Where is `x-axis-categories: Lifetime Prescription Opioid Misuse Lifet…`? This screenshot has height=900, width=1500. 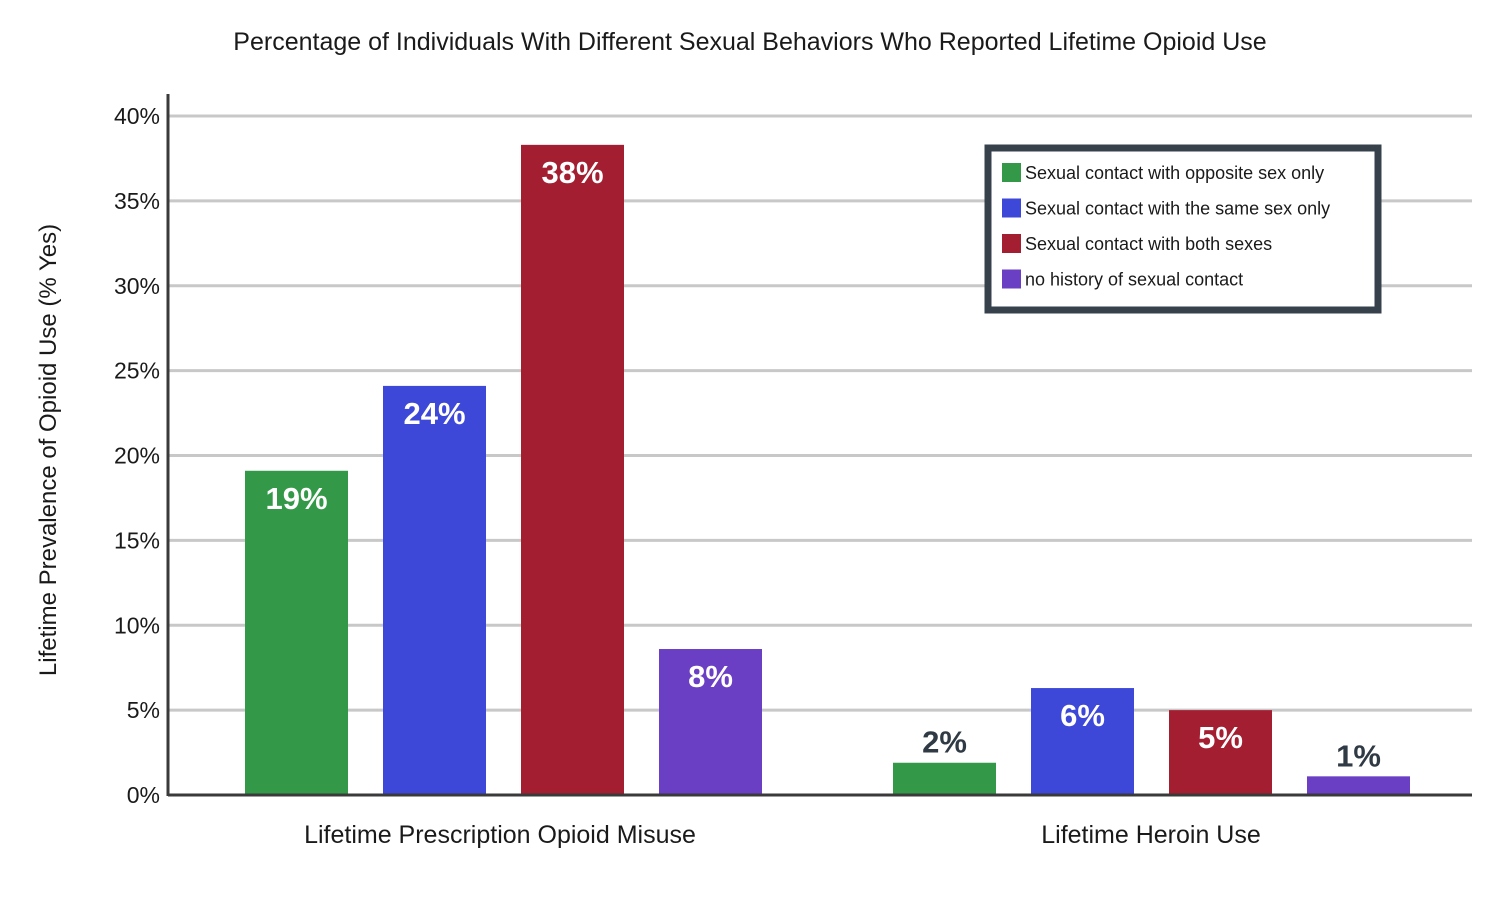 x-axis-categories: Lifetime Prescription Opioid Misuse Lifet… is located at coordinates (782, 835).